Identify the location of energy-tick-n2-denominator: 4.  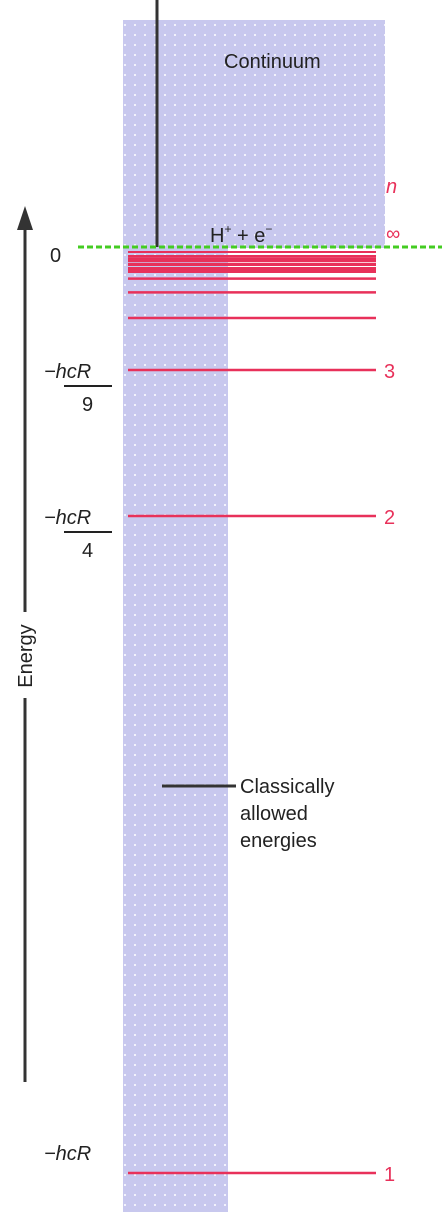
(87, 551).